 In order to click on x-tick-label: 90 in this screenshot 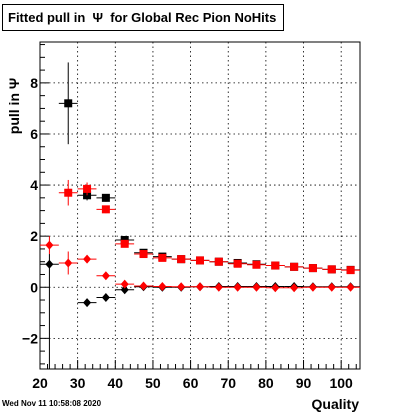, I will do `click(304, 383)`.